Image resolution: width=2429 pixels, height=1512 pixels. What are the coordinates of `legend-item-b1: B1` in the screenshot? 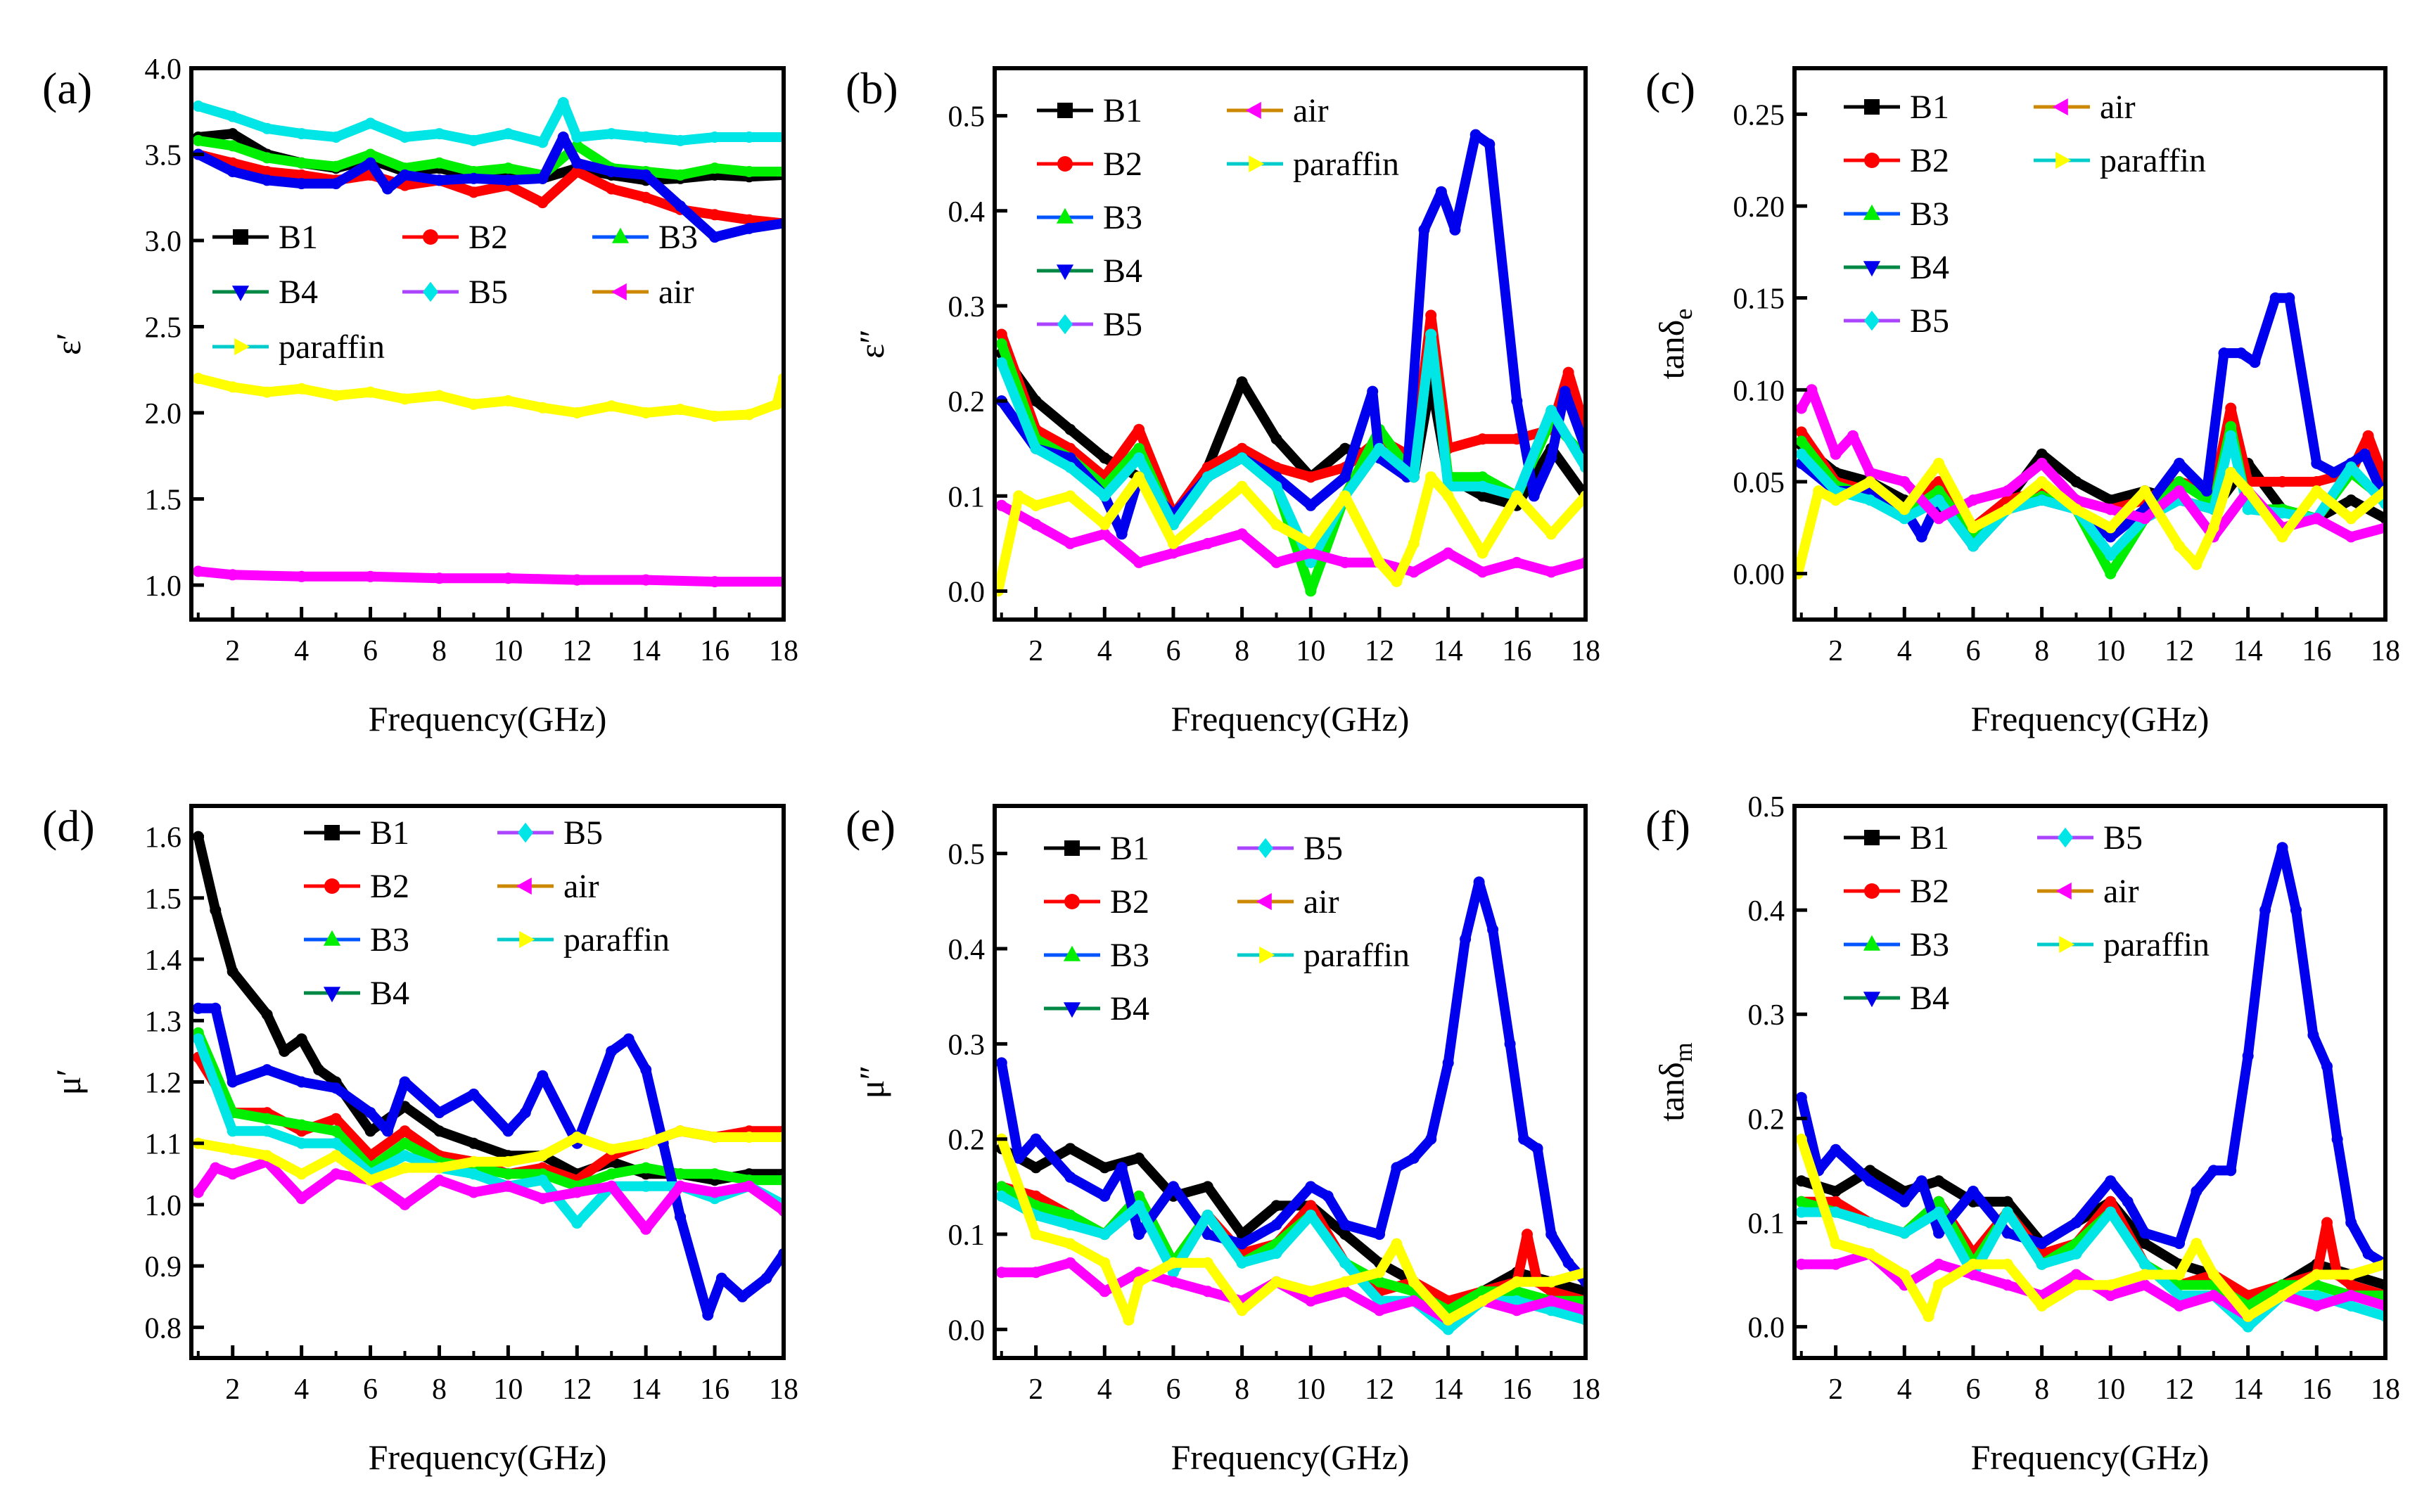 It's located at (265, 237).